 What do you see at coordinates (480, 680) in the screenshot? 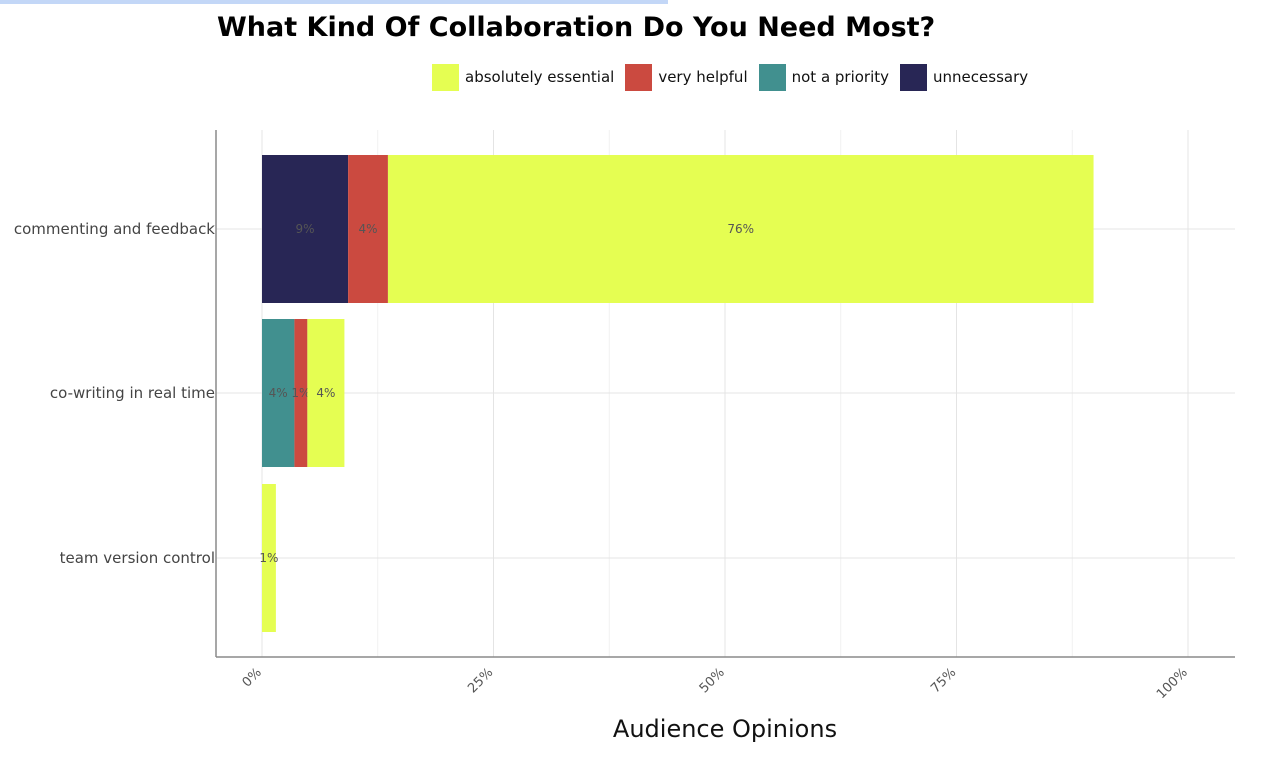
I see `x-tick-label: 25%` at bounding box center [480, 680].